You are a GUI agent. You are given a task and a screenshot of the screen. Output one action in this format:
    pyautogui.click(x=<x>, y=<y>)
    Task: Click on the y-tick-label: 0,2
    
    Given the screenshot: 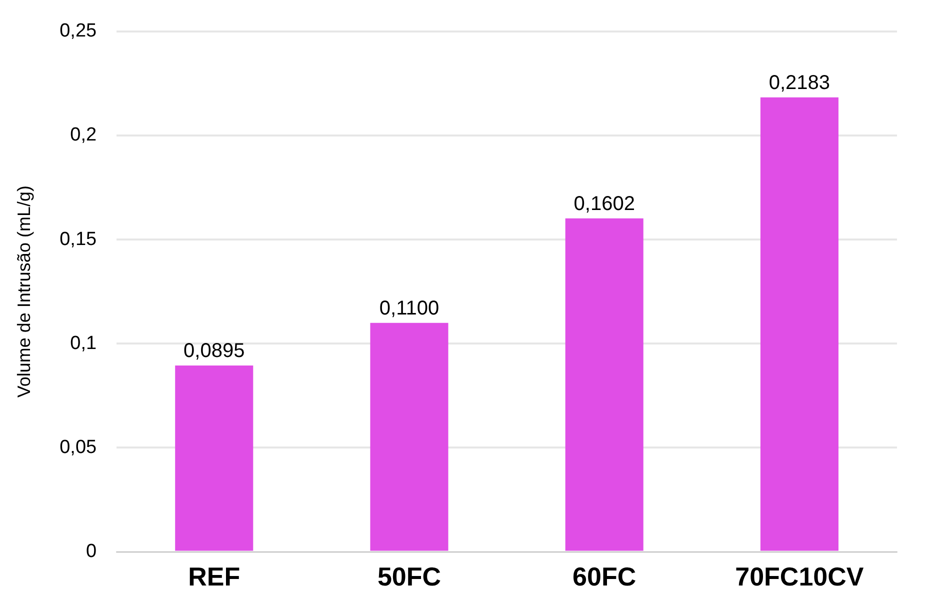 What is the action you would take?
    pyautogui.click(x=83, y=135)
    